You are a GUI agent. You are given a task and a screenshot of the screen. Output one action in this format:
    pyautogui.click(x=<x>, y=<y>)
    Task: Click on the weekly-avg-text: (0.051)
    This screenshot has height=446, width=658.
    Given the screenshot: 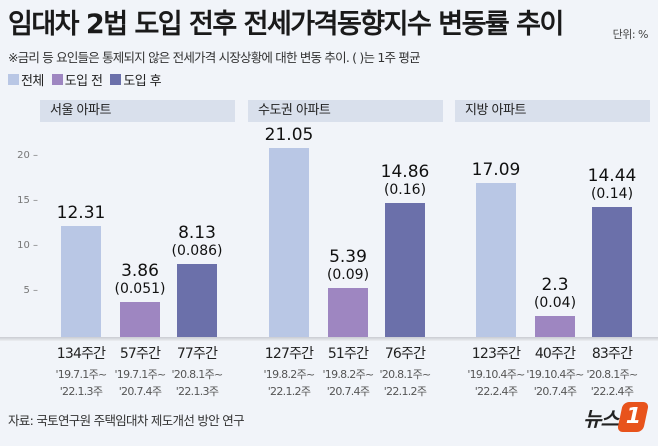 What is the action you would take?
    pyautogui.click(x=140, y=289)
    